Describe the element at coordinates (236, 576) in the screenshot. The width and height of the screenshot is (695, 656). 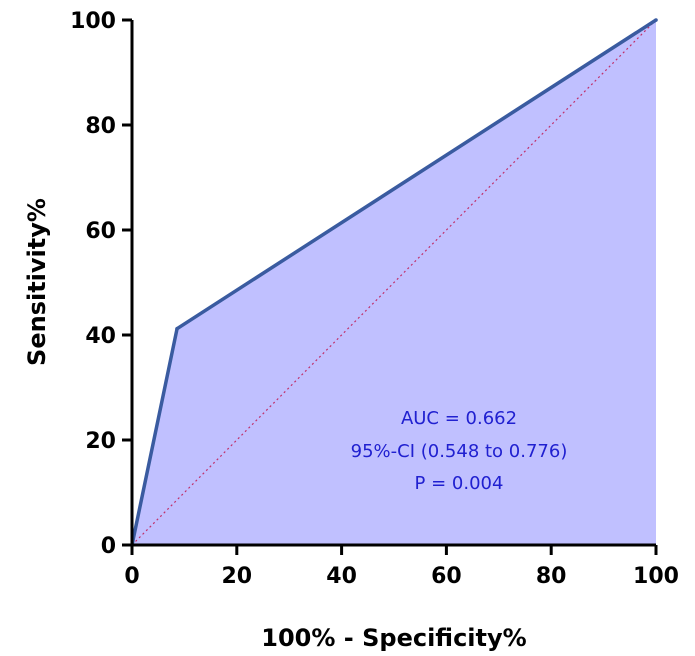
I see `x-tick-label: 20` at that location.